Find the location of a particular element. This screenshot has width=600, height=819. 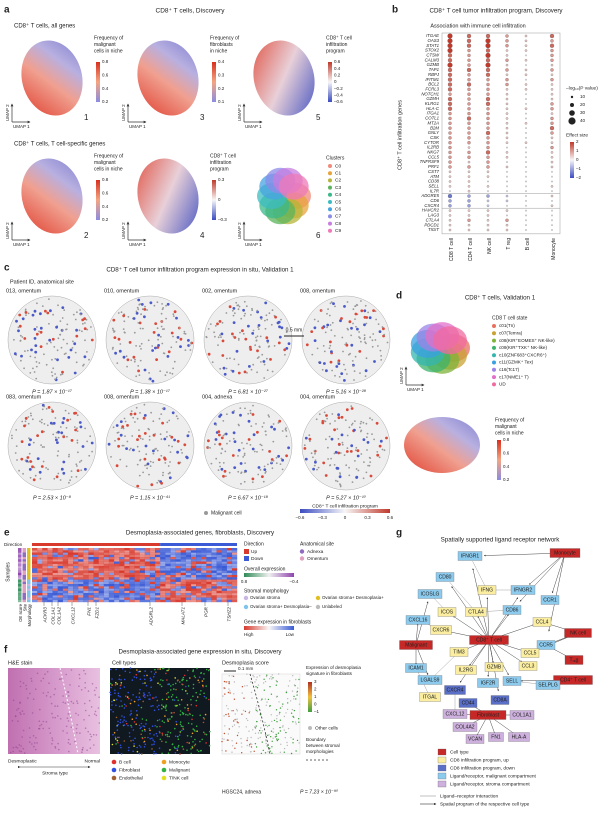

gene-label: TAP1 is located at coordinates (434, 69).